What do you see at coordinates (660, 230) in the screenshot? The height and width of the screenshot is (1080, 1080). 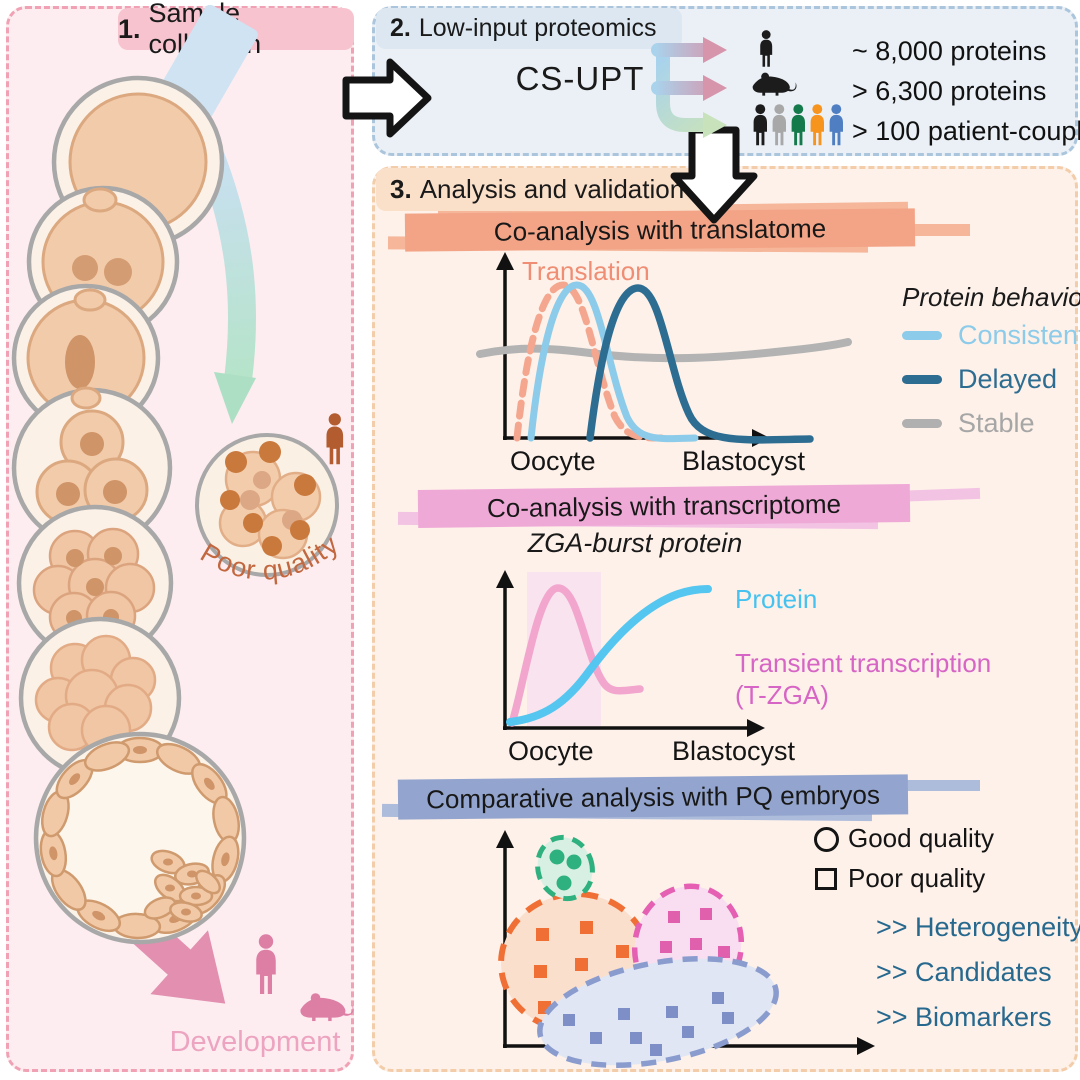 I see `translatome-banner: Co-analysis with translatome` at bounding box center [660, 230].